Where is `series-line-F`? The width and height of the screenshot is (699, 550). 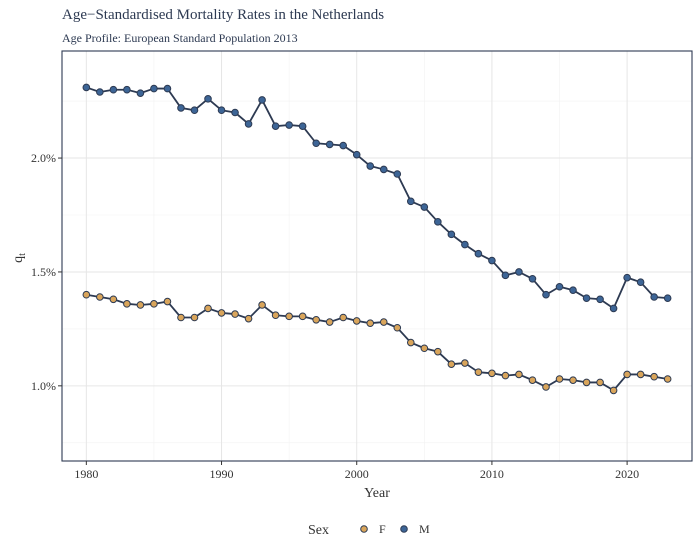 series-line-F is located at coordinates (377, 342).